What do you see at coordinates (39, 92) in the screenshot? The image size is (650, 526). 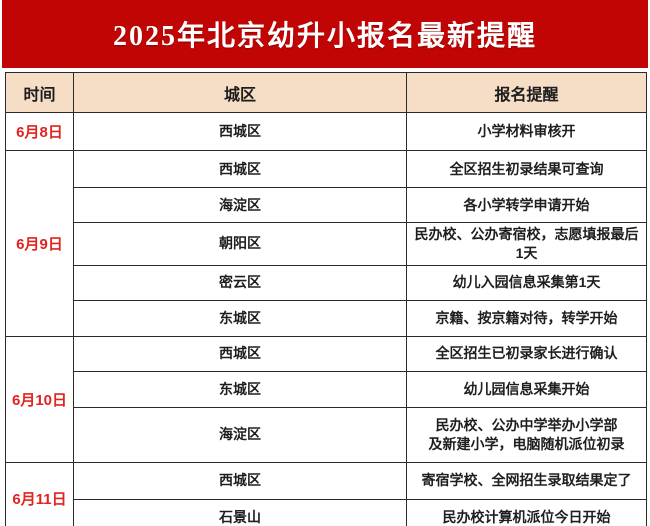 I see `header-time: 时间` at bounding box center [39, 92].